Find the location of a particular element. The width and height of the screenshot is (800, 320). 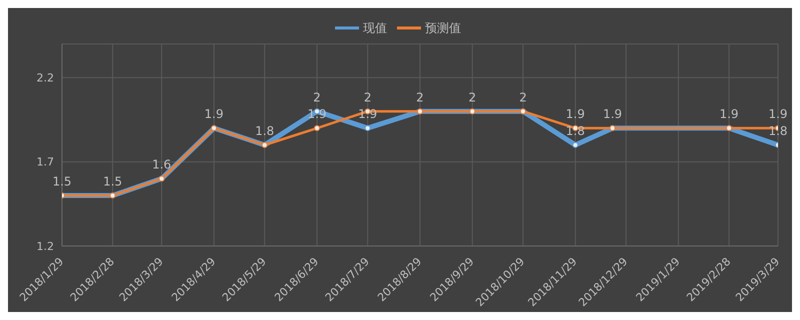

legend-label: 预测值 is located at coordinates (443, 28).